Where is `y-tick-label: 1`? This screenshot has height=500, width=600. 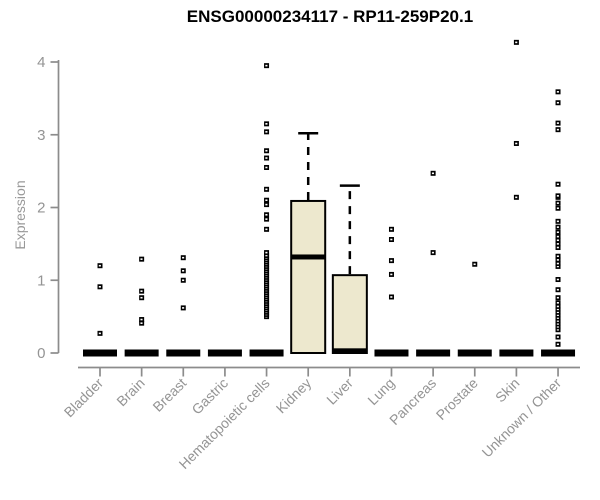
y-tick-label: 1 is located at coordinates (41, 280).